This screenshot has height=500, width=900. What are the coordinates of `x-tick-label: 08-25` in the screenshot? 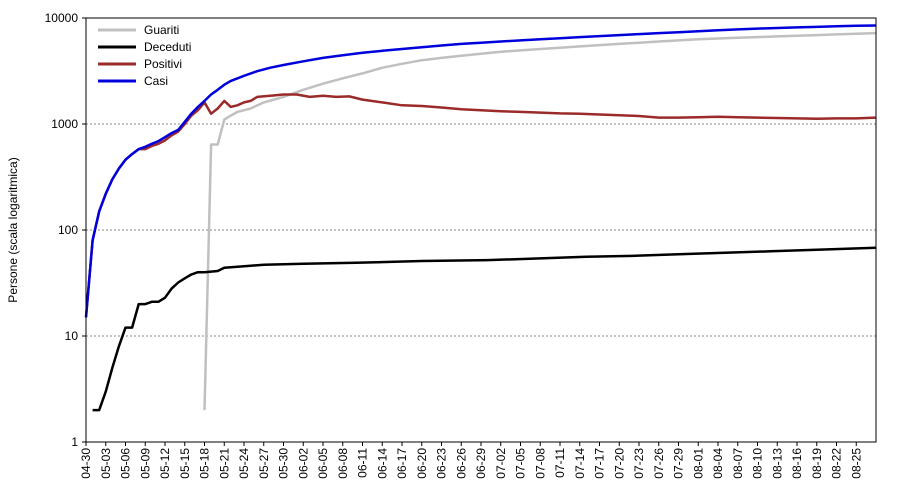 It's located at (856, 463).